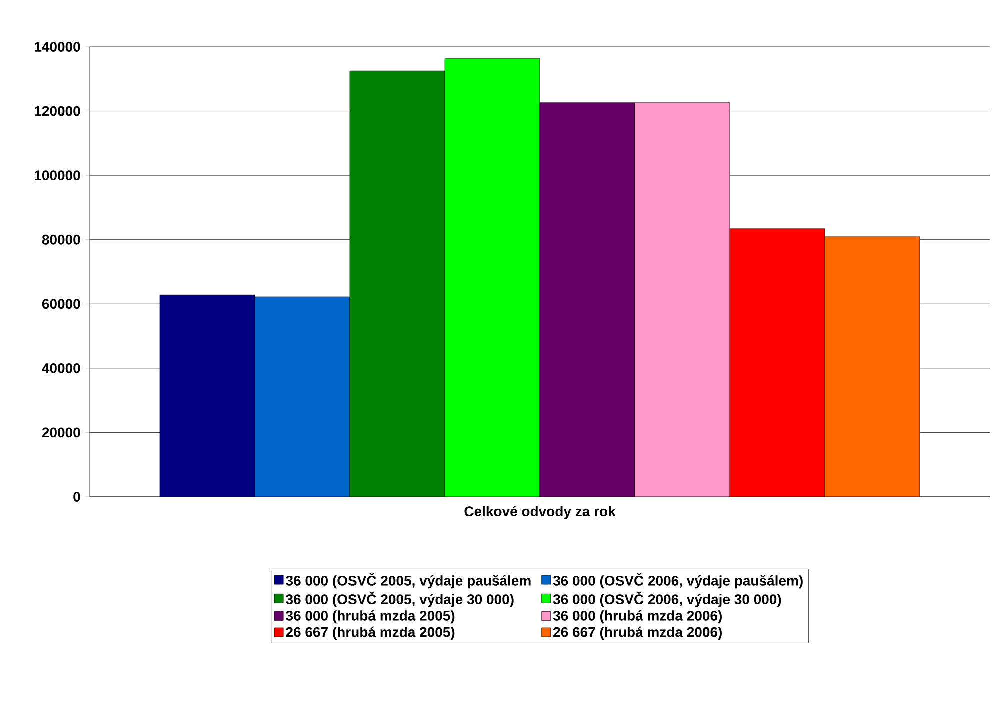 The image size is (1000, 713). What do you see at coordinates (667, 600) in the screenshot?
I see `legend-label: 36 000 (OSVČ 2006, výdaje 30 000)` at bounding box center [667, 600].